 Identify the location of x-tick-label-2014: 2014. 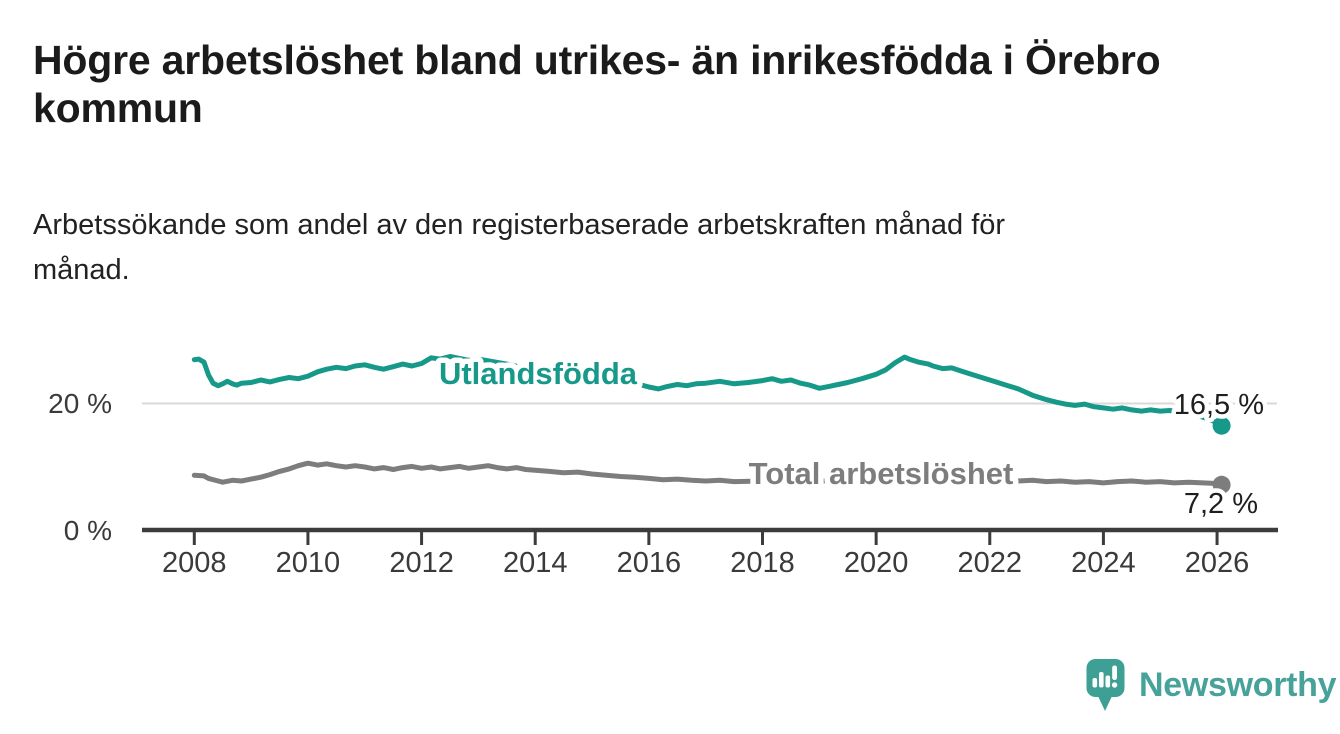
(535, 563).